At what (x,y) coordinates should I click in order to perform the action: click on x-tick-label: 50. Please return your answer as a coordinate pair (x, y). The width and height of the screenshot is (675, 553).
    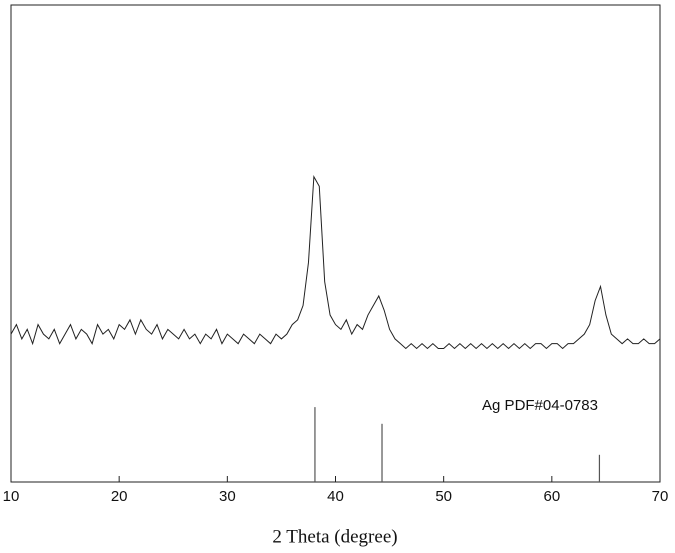
    Looking at the image, I should click on (443, 496).